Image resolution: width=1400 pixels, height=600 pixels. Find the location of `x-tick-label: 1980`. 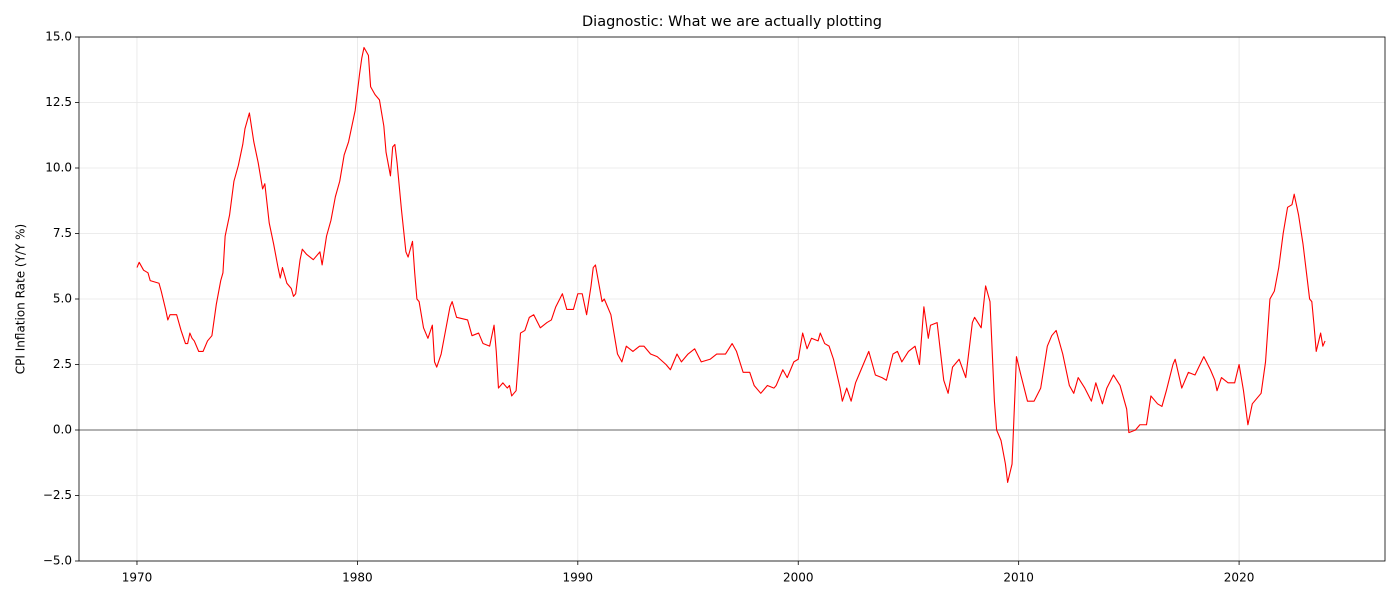

x-tick-label: 1980 is located at coordinates (357, 578).